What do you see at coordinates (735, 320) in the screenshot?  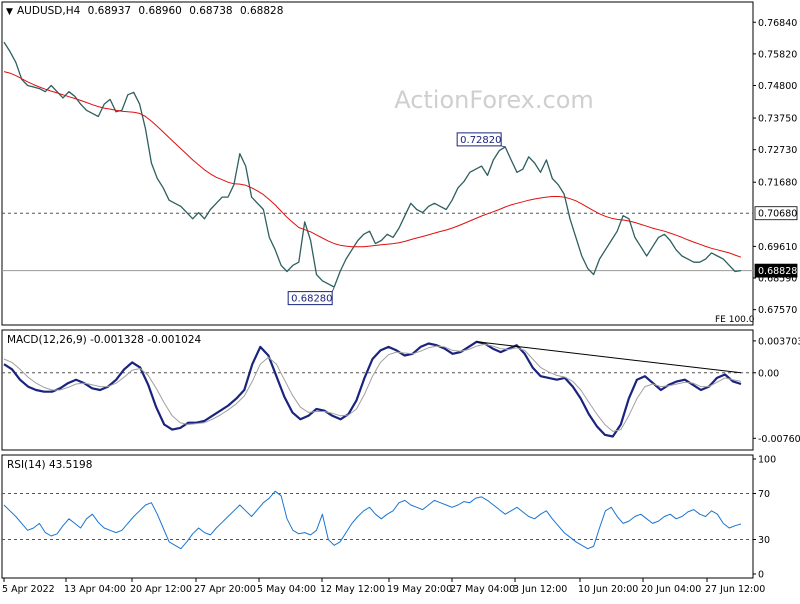 I see `fe-label: FE 100.0` at bounding box center [735, 320].